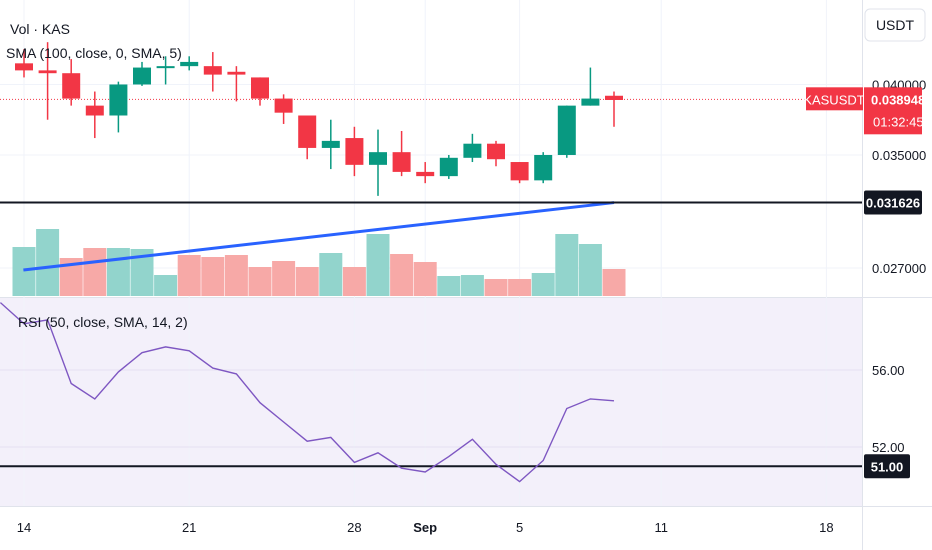  I want to click on volume-bars, so click(319, 262).